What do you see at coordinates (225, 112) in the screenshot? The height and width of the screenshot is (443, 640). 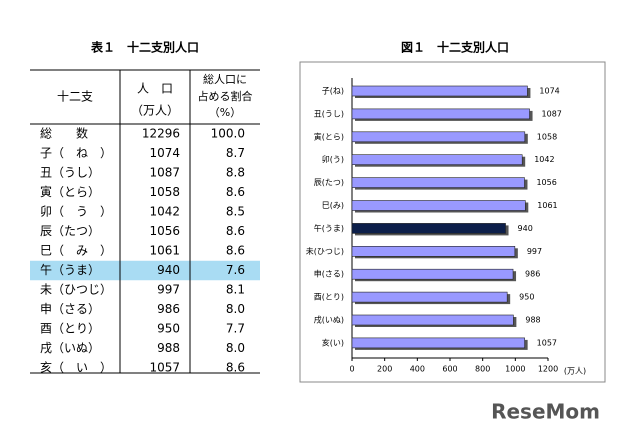 I see `header: （%）` at bounding box center [225, 112].